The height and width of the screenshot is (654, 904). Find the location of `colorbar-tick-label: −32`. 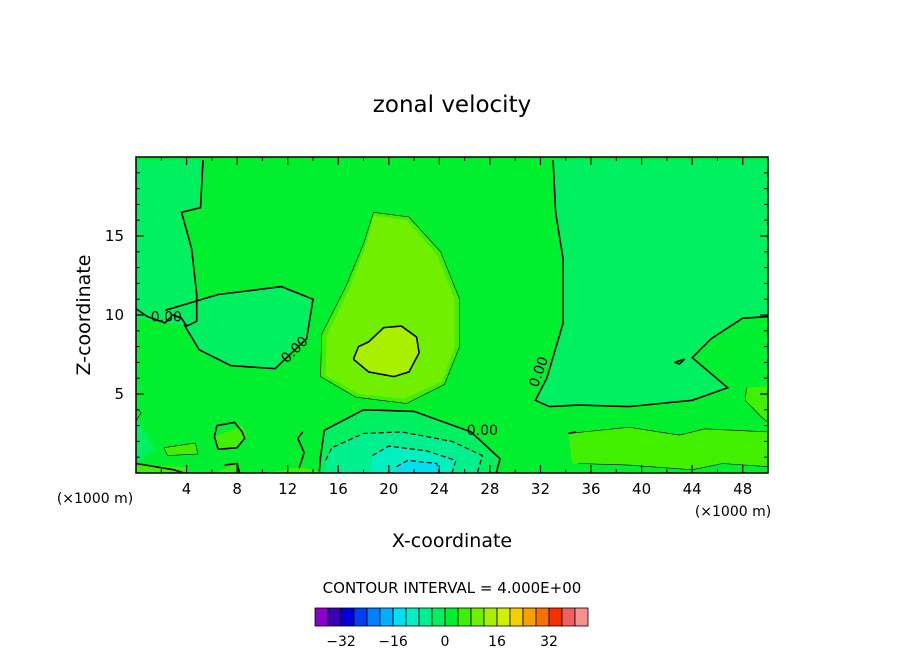

colorbar-tick-label: −32 is located at coordinates (341, 642).